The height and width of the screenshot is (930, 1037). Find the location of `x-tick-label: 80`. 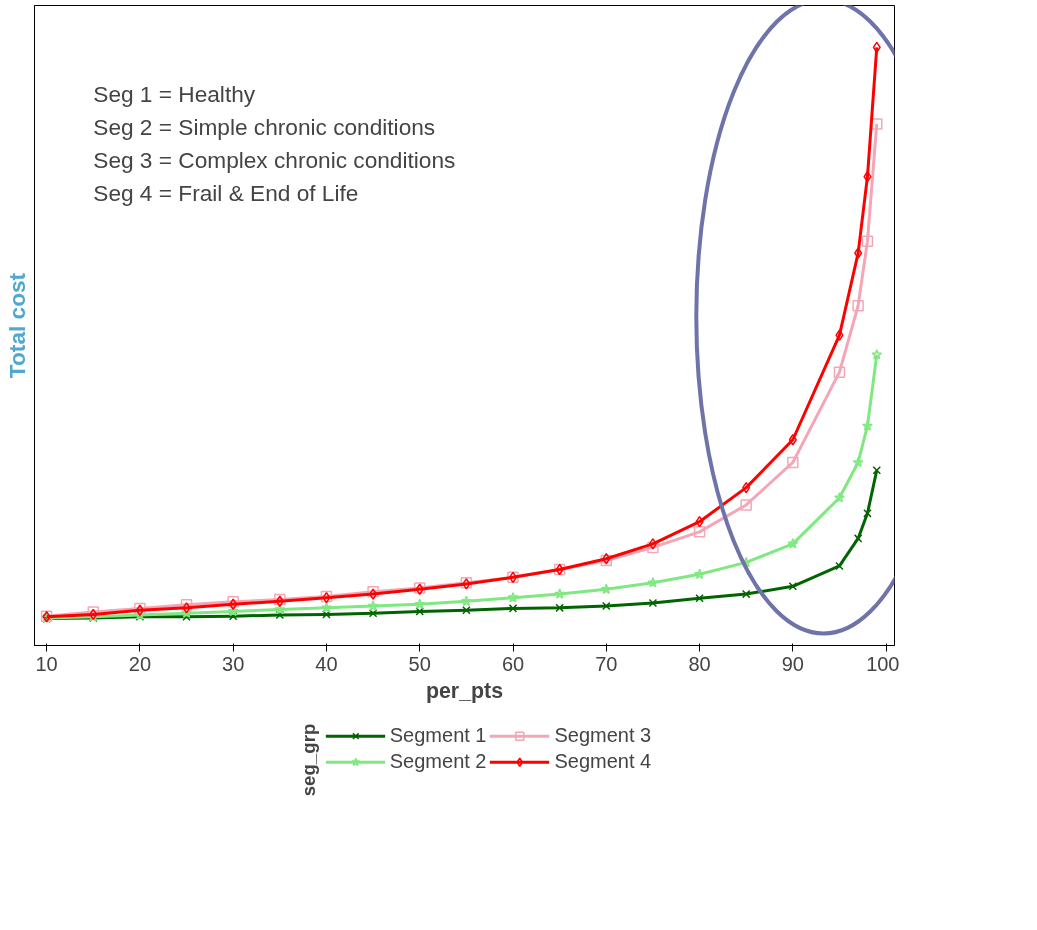

x-tick-label: 80 is located at coordinates (699, 663).